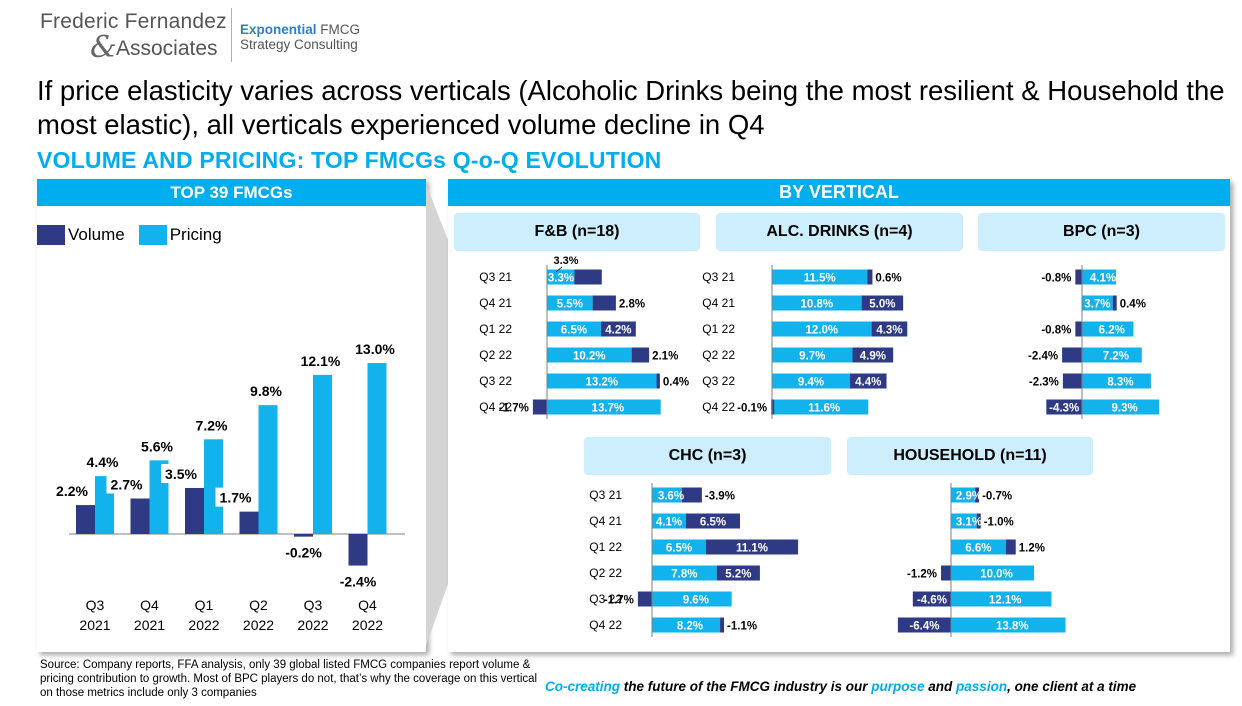 The image size is (1242, 706). Describe the element at coordinates (969, 497) in the screenshot. I see `pricing-data-label: 2.9%` at that location.